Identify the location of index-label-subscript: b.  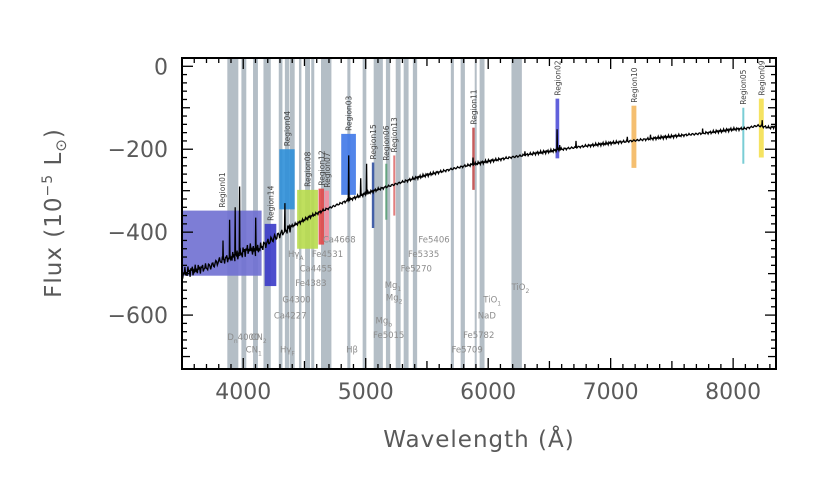
(390, 324).